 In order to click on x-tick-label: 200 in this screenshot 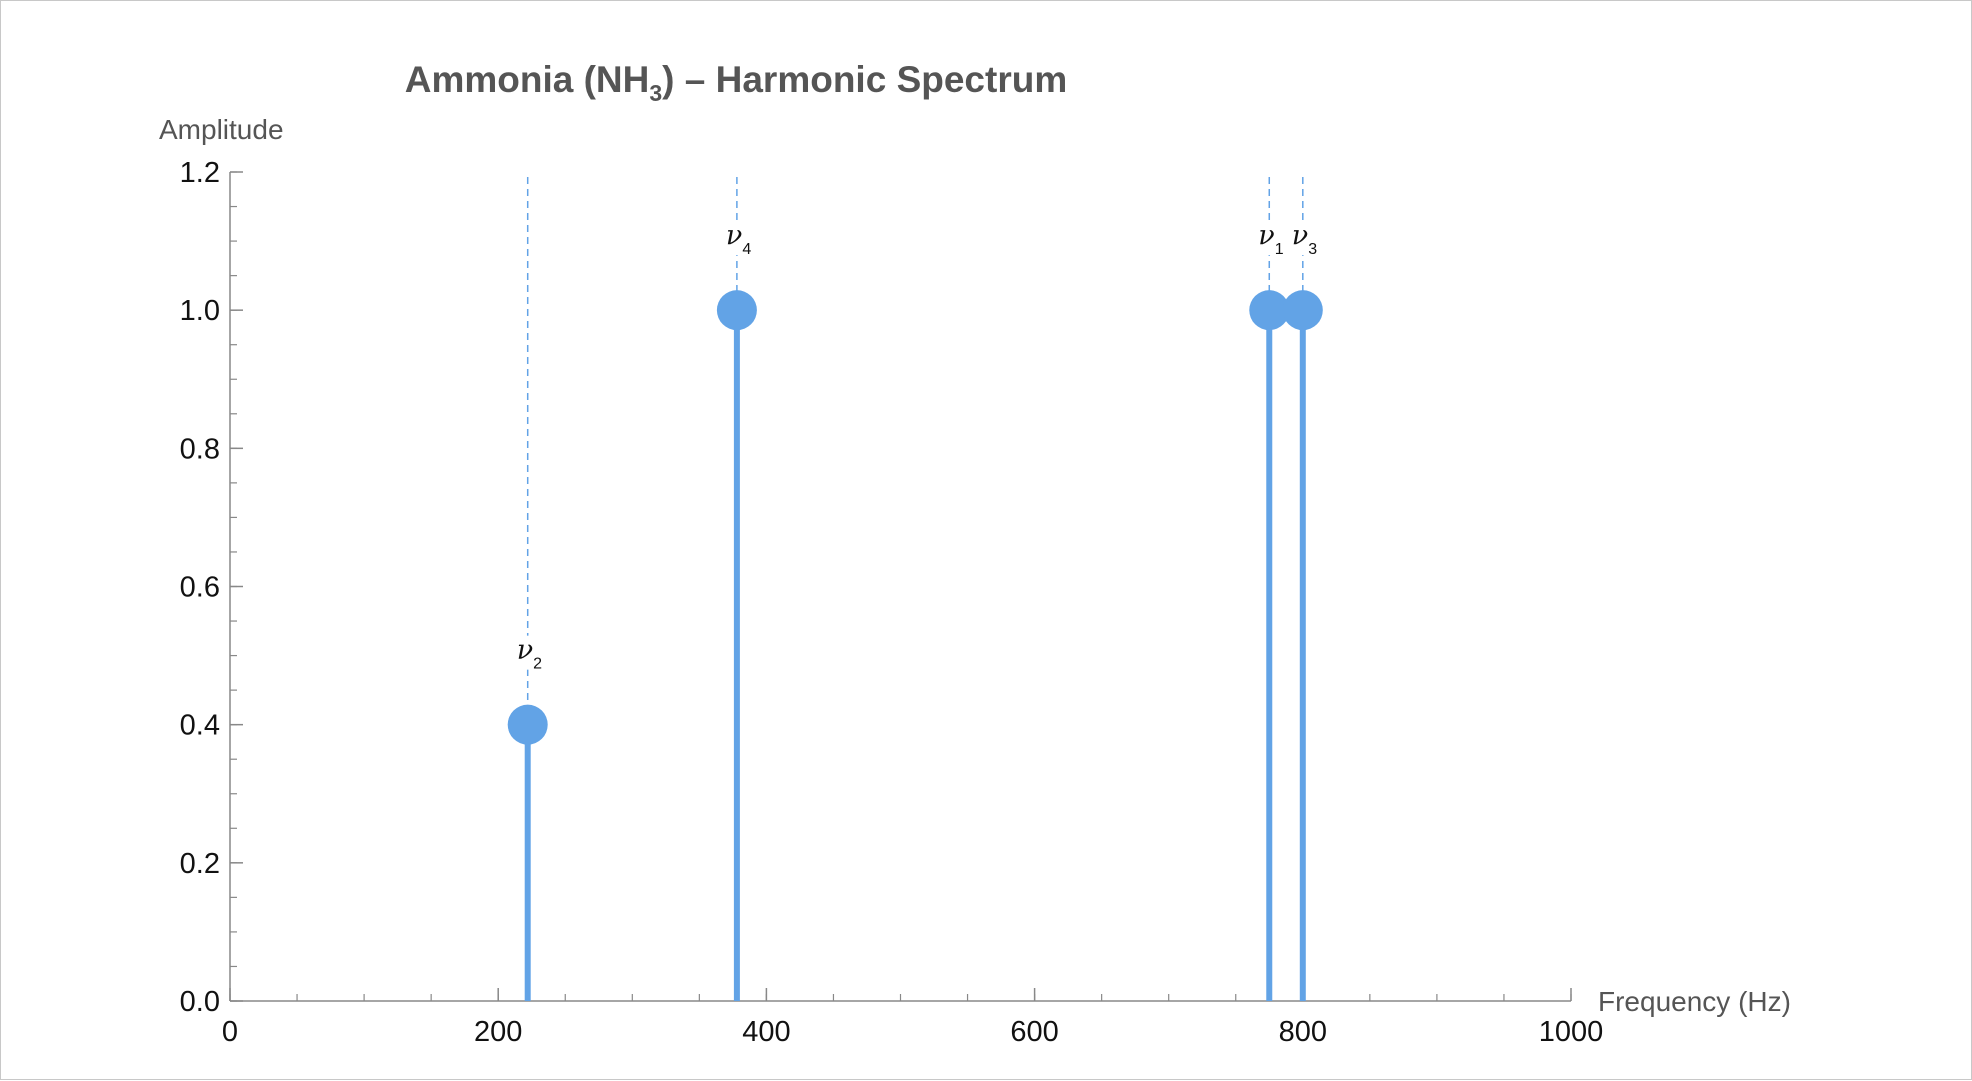, I will do `click(498, 1032)`.